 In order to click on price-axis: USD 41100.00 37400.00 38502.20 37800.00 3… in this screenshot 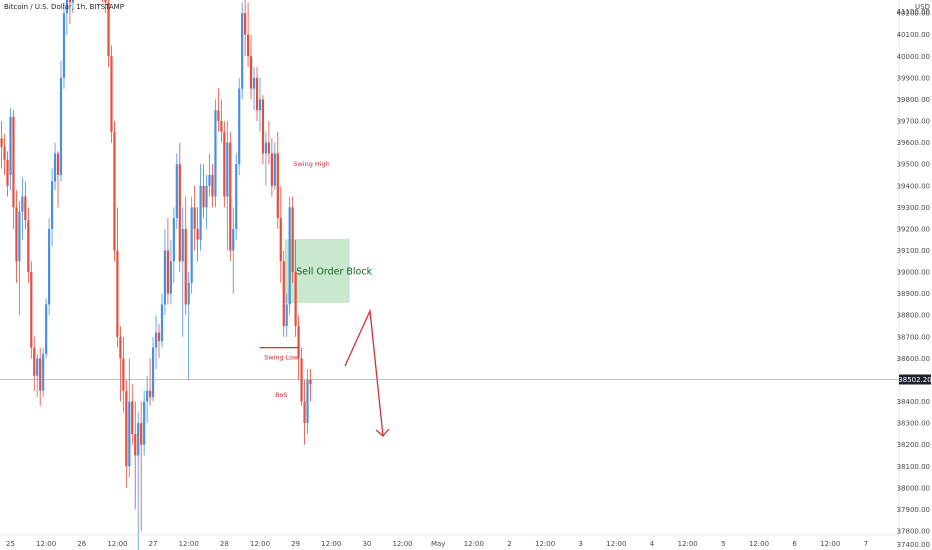, I will do `click(914, 274)`.